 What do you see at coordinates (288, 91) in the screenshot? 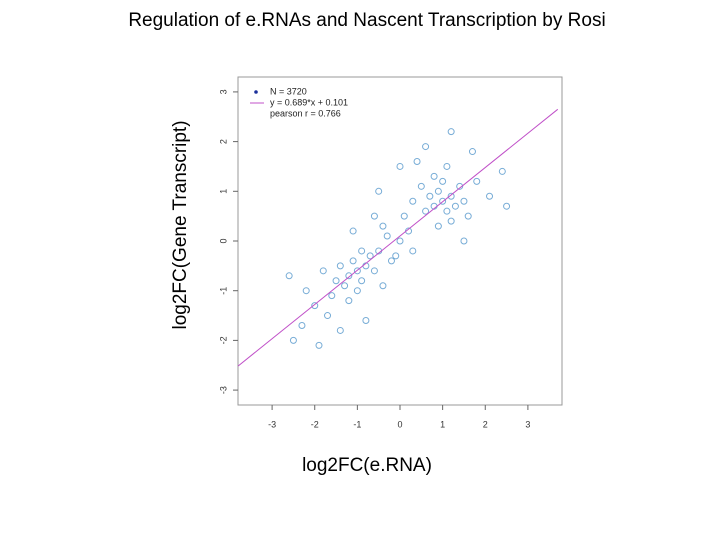
I see `legend-label: N = 3720` at bounding box center [288, 91].